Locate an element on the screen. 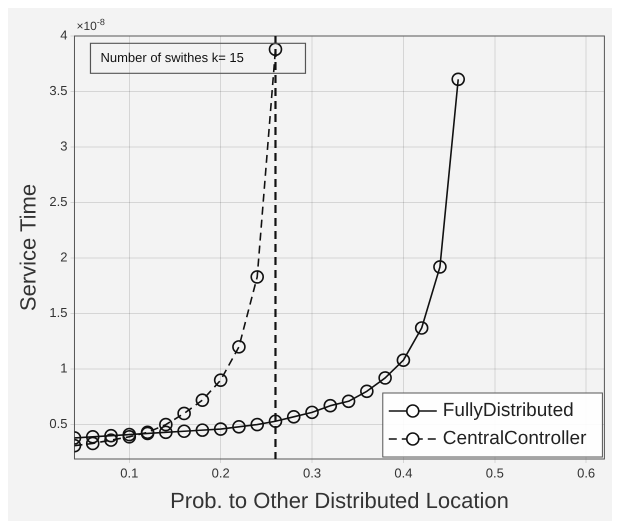 The image size is (620, 529). x-tick-label: 0.1 is located at coordinates (129, 472).